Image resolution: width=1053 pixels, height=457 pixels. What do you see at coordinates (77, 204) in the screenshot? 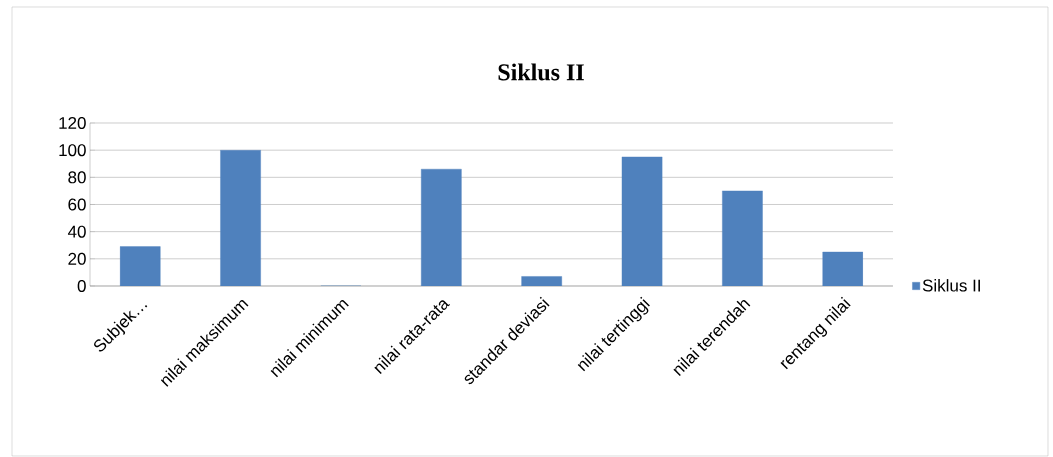
I see `y-tick-label: 60` at bounding box center [77, 204].